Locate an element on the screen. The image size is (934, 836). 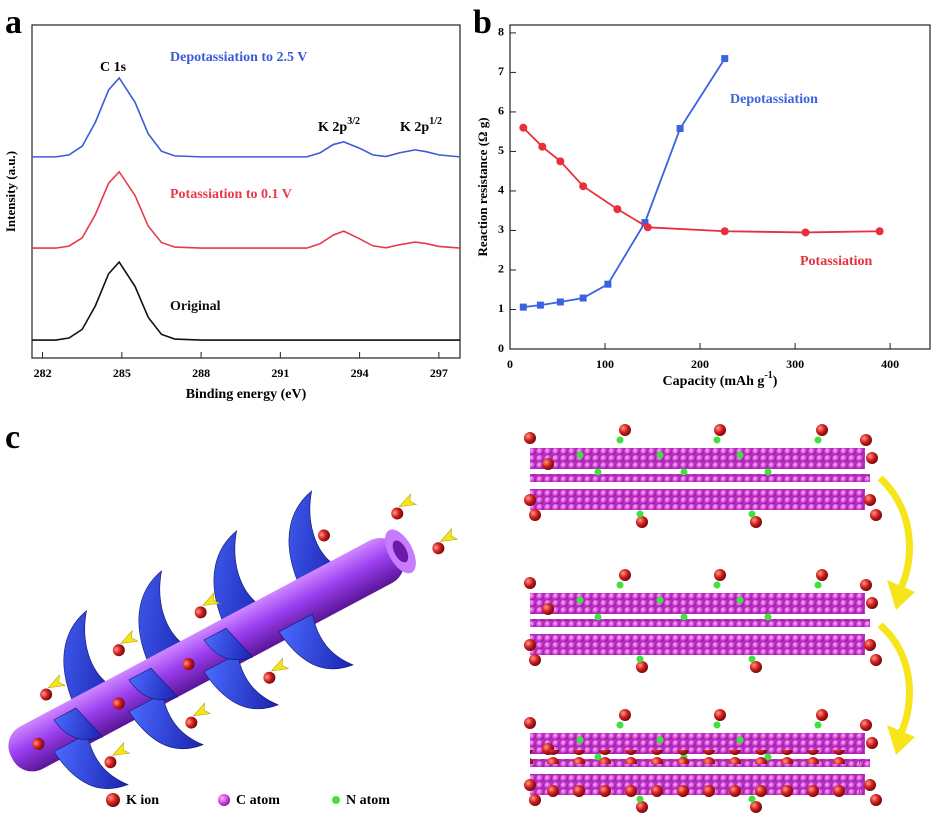
x-axis-label: Capacity (mAh g-1) is located at coordinates (720, 379).